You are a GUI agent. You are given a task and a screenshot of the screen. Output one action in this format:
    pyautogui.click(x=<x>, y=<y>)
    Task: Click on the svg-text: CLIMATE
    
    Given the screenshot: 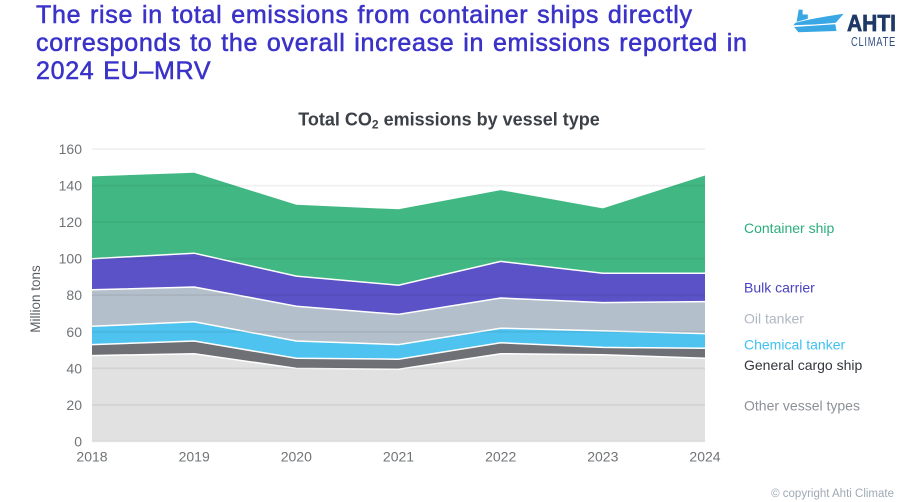 What is the action you would take?
    pyautogui.click(x=873, y=41)
    